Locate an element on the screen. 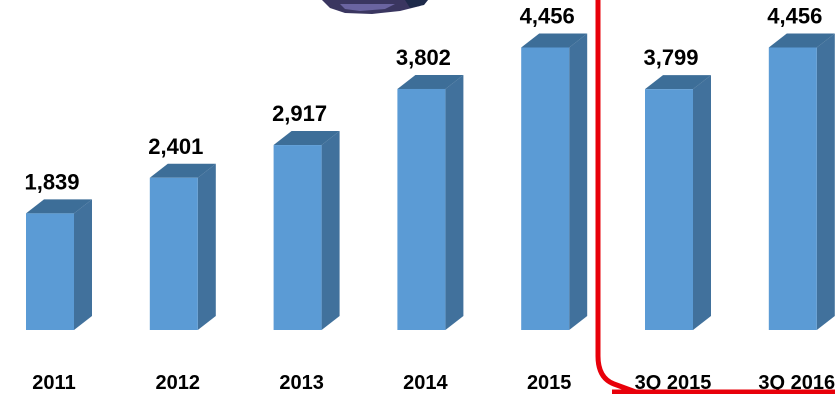  bar-2015 is located at coordinates (554, 182).